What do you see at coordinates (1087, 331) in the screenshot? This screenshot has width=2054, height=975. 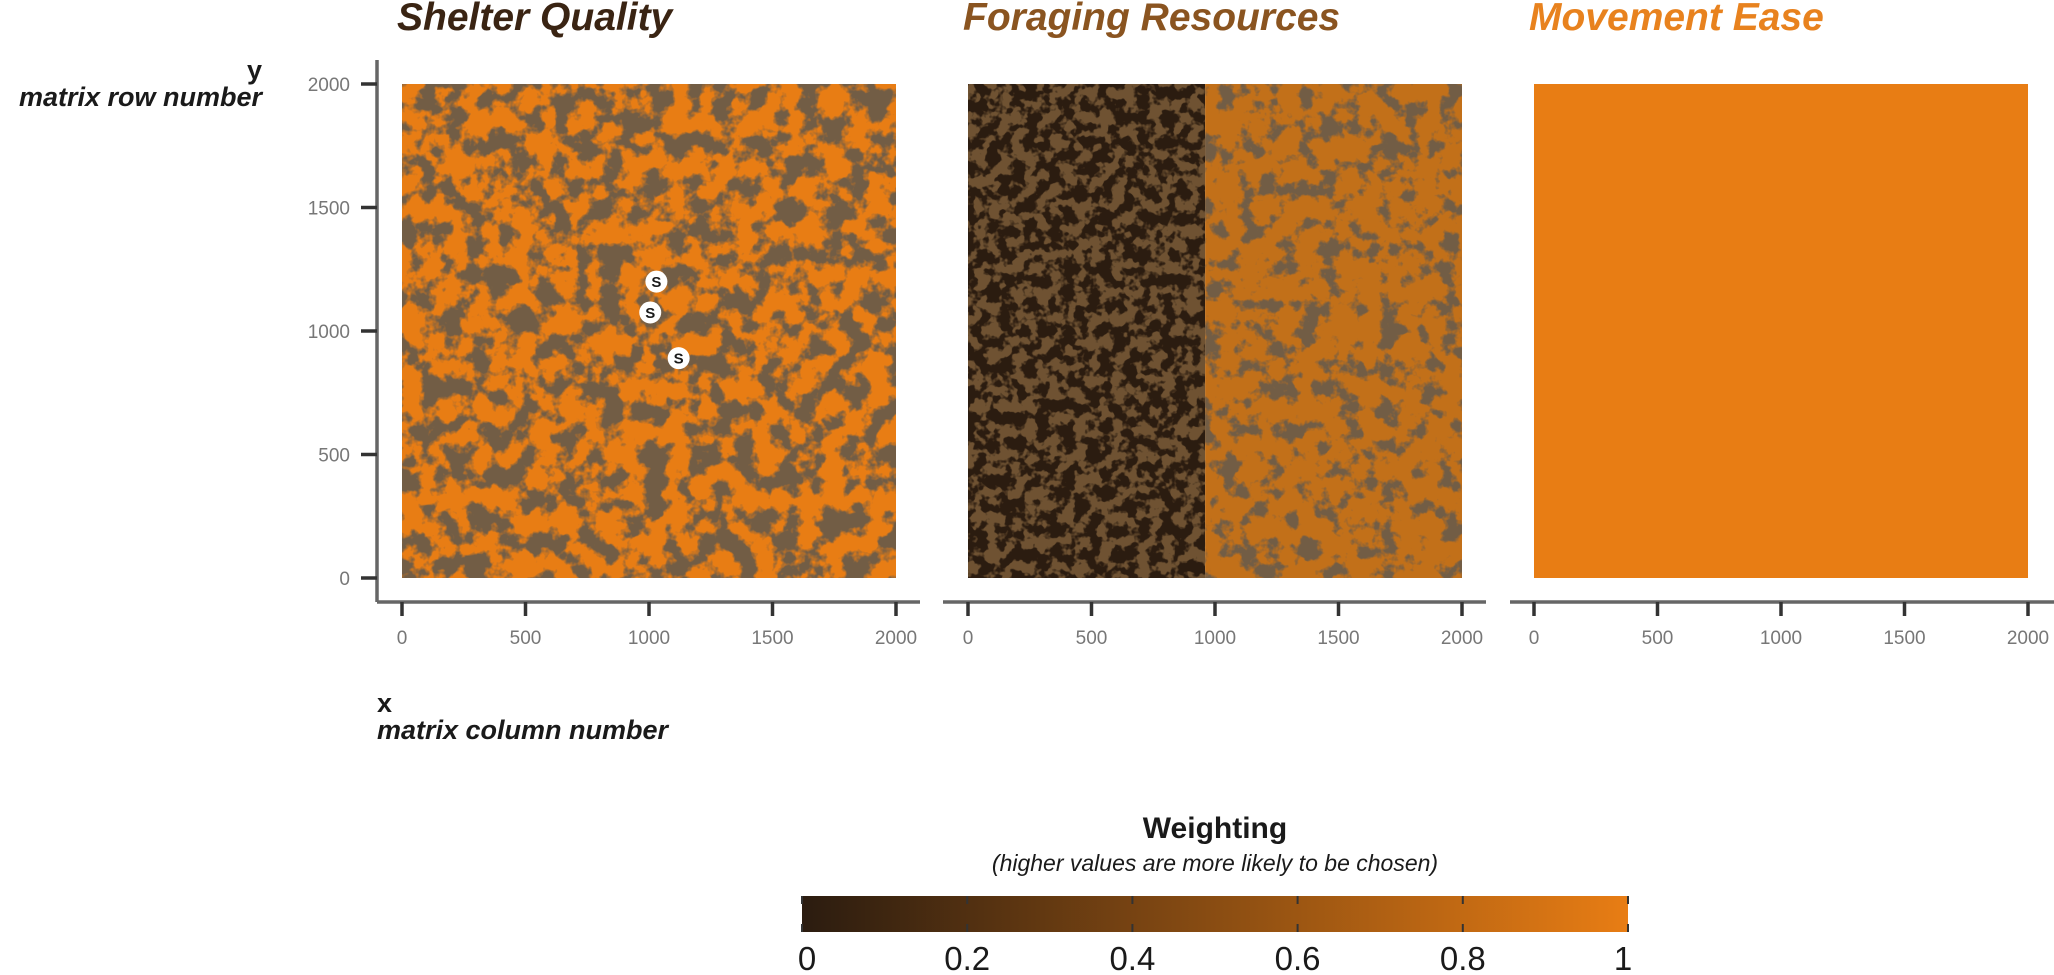 I see `heatmap-low-speckles` at bounding box center [1087, 331].